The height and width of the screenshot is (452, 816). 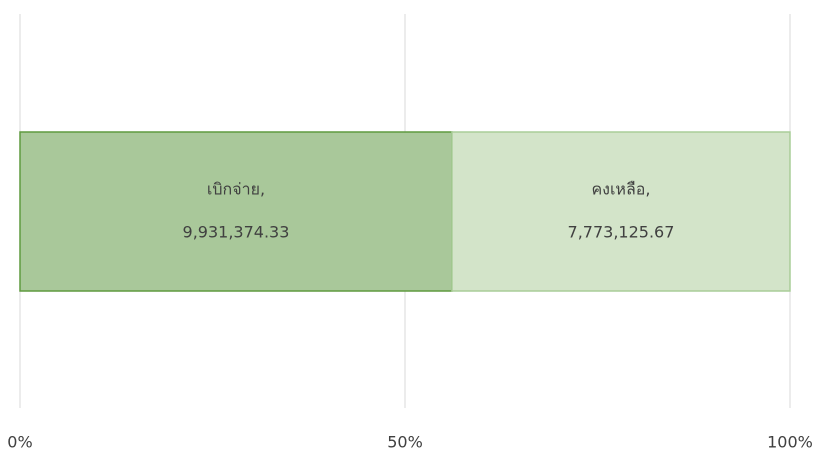 I want to click on data-label: 9,931,374.33, so click(x=236, y=232).